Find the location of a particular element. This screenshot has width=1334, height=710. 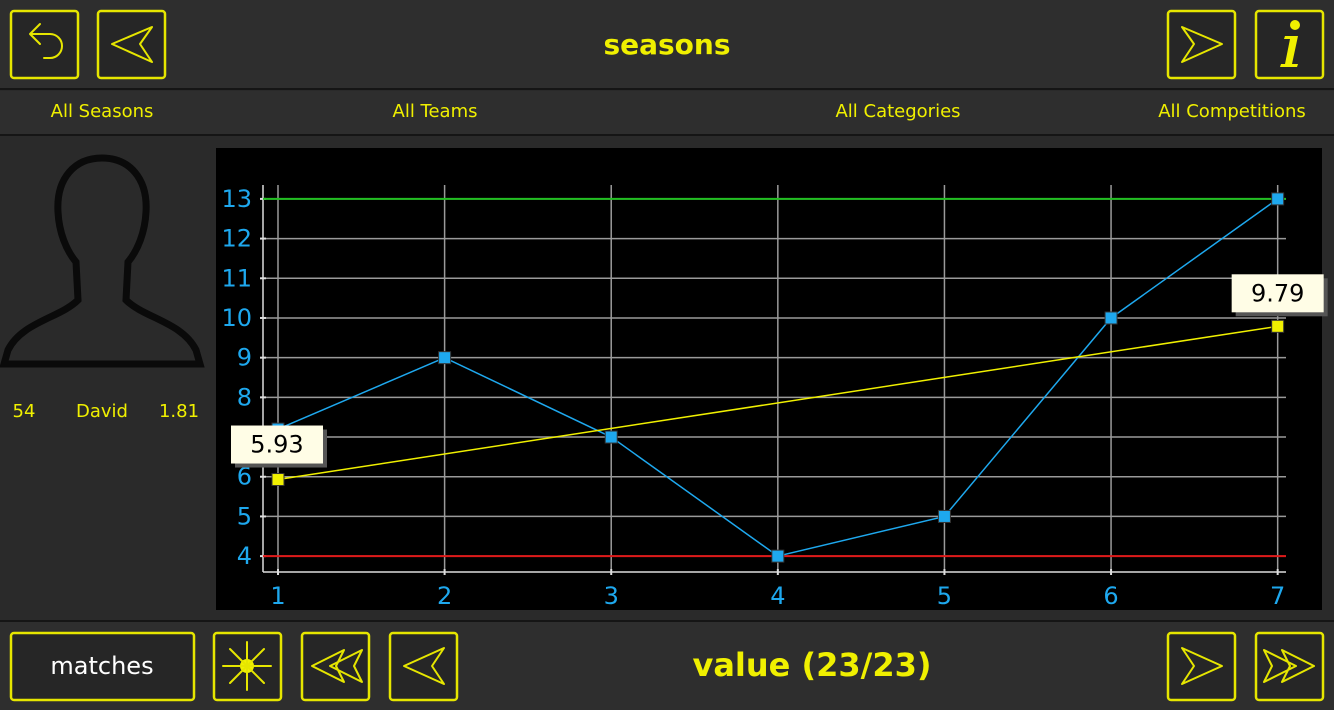

matches-button: matches is located at coordinates (102, 666).